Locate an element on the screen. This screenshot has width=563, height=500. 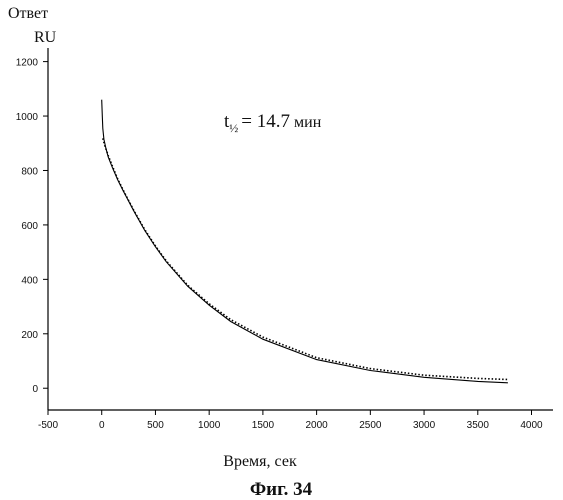
x-ticks: -500 0 500 1000 1500 2000 2500 3000 3500 4000 is located at coordinates (290, 420).